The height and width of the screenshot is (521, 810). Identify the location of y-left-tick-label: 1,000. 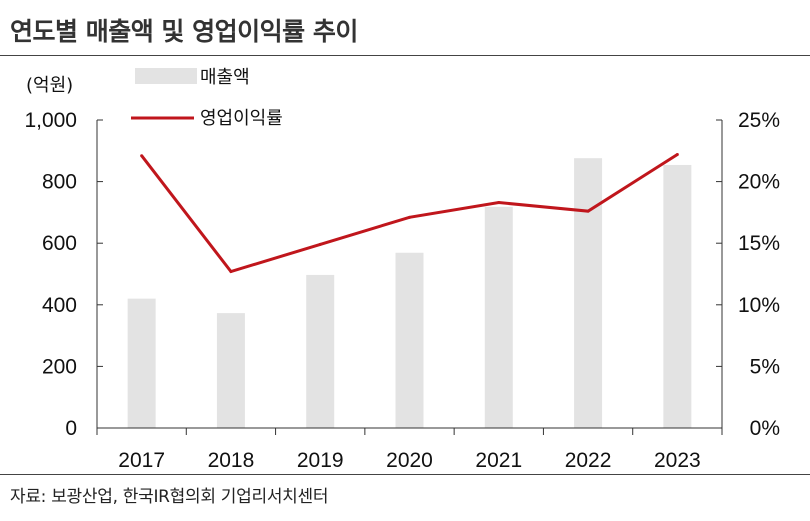
(50, 120).